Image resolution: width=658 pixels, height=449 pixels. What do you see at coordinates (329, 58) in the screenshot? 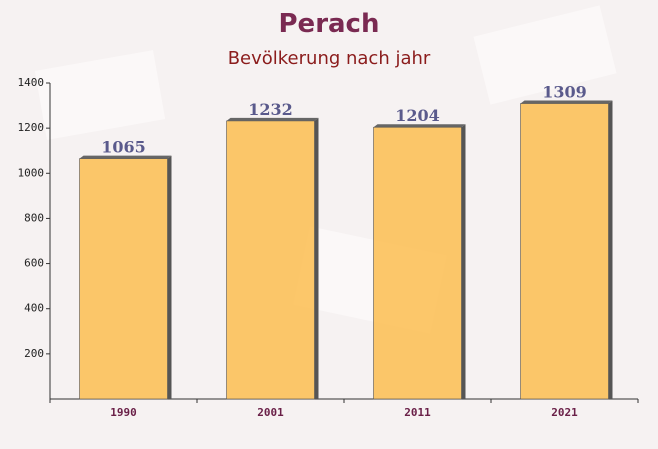
I see `chart-subtitle: Bevölkerung nach jahr` at bounding box center [329, 58].